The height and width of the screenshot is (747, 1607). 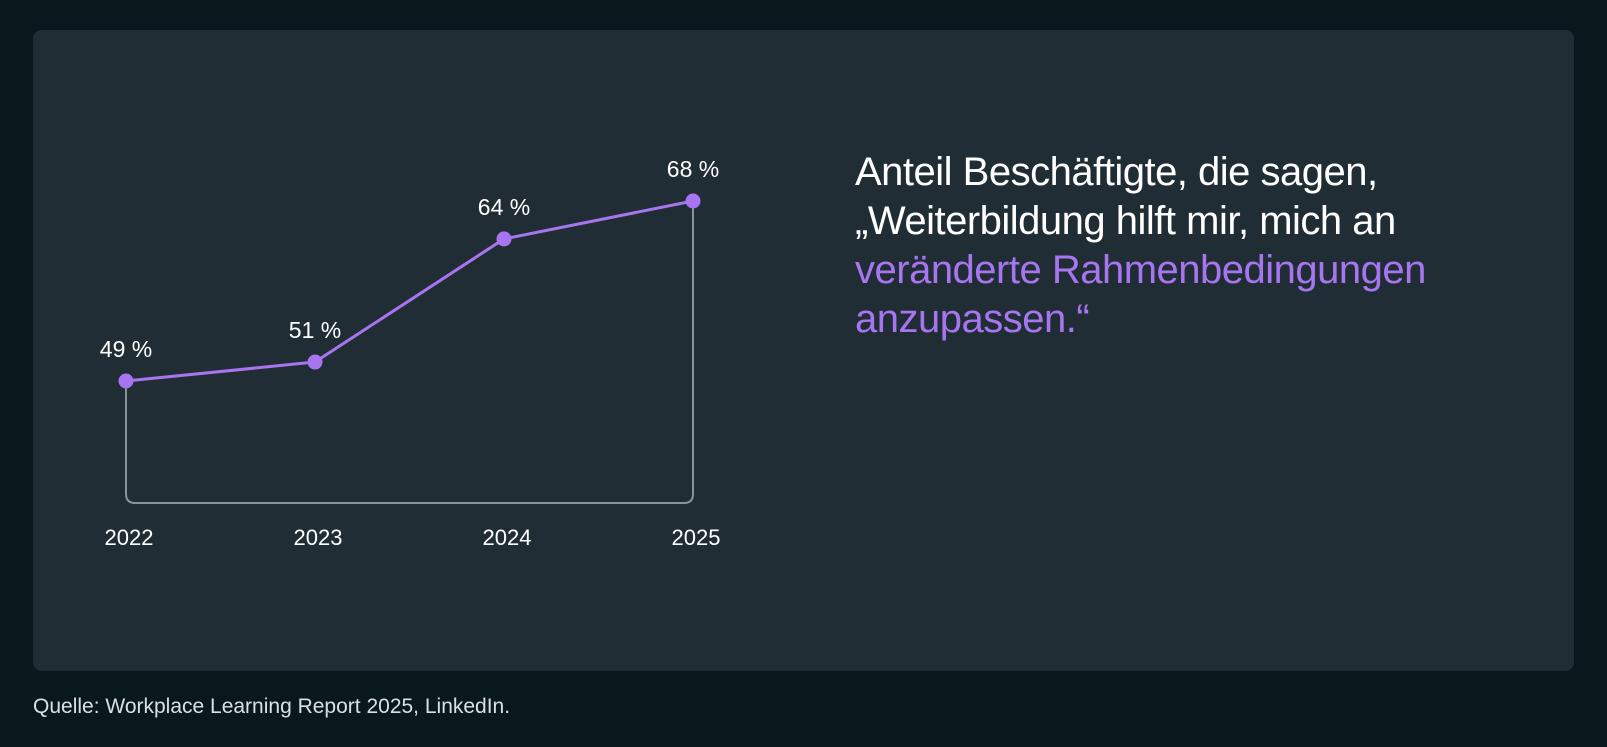 What do you see at coordinates (504, 239) in the screenshot?
I see `data-point-2024` at bounding box center [504, 239].